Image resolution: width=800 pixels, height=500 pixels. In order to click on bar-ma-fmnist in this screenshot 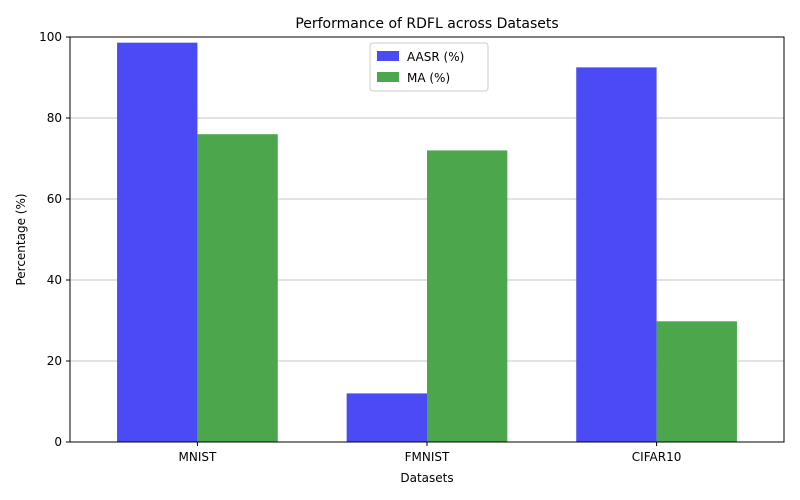, I will do `click(467, 296)`.